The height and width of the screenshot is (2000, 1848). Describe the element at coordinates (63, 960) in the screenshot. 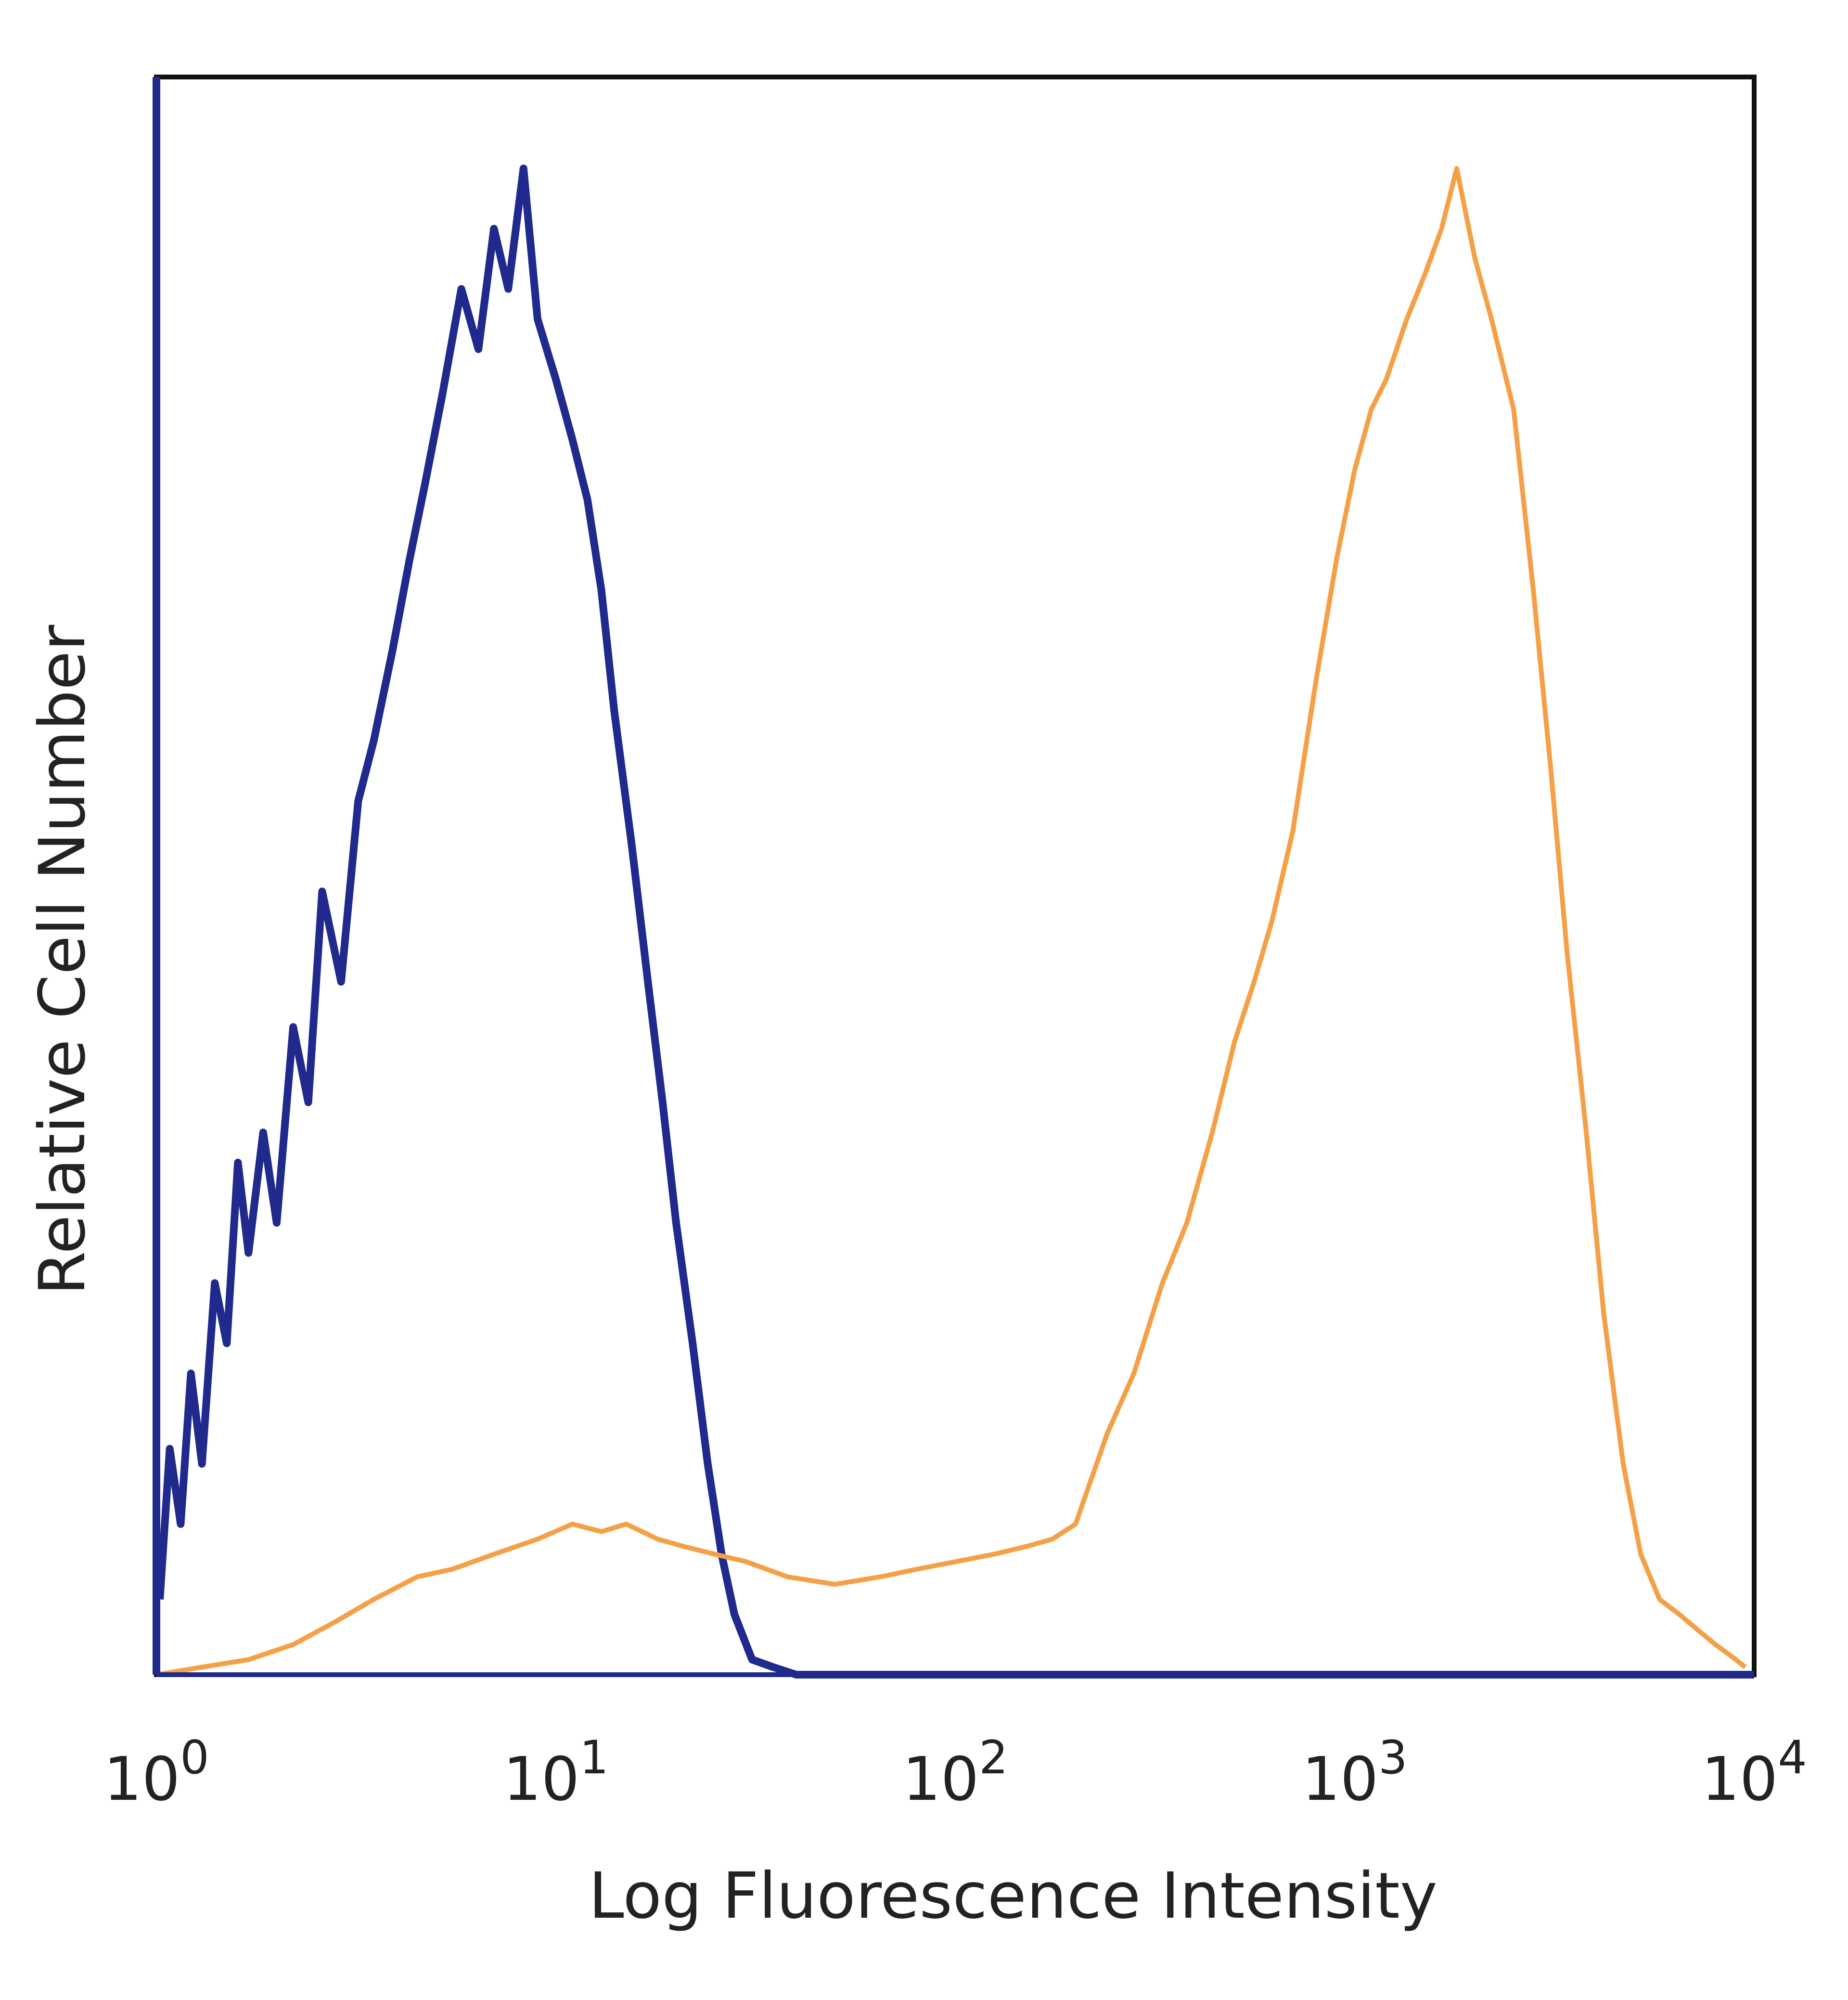

I see `y-axis-label: Relative Cell Number` at that location.